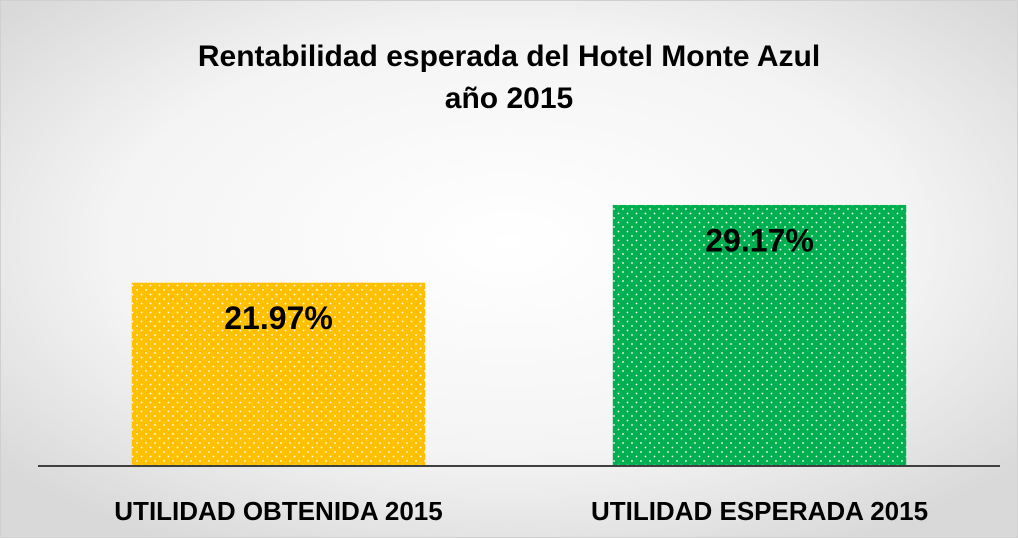 Image resolution: width=1018 pixels, height=538 pixels. What do you see at coordinates (509, 98) in the screenshot?
I see `chart-title: año 2015` at bounding box center [509, 98].